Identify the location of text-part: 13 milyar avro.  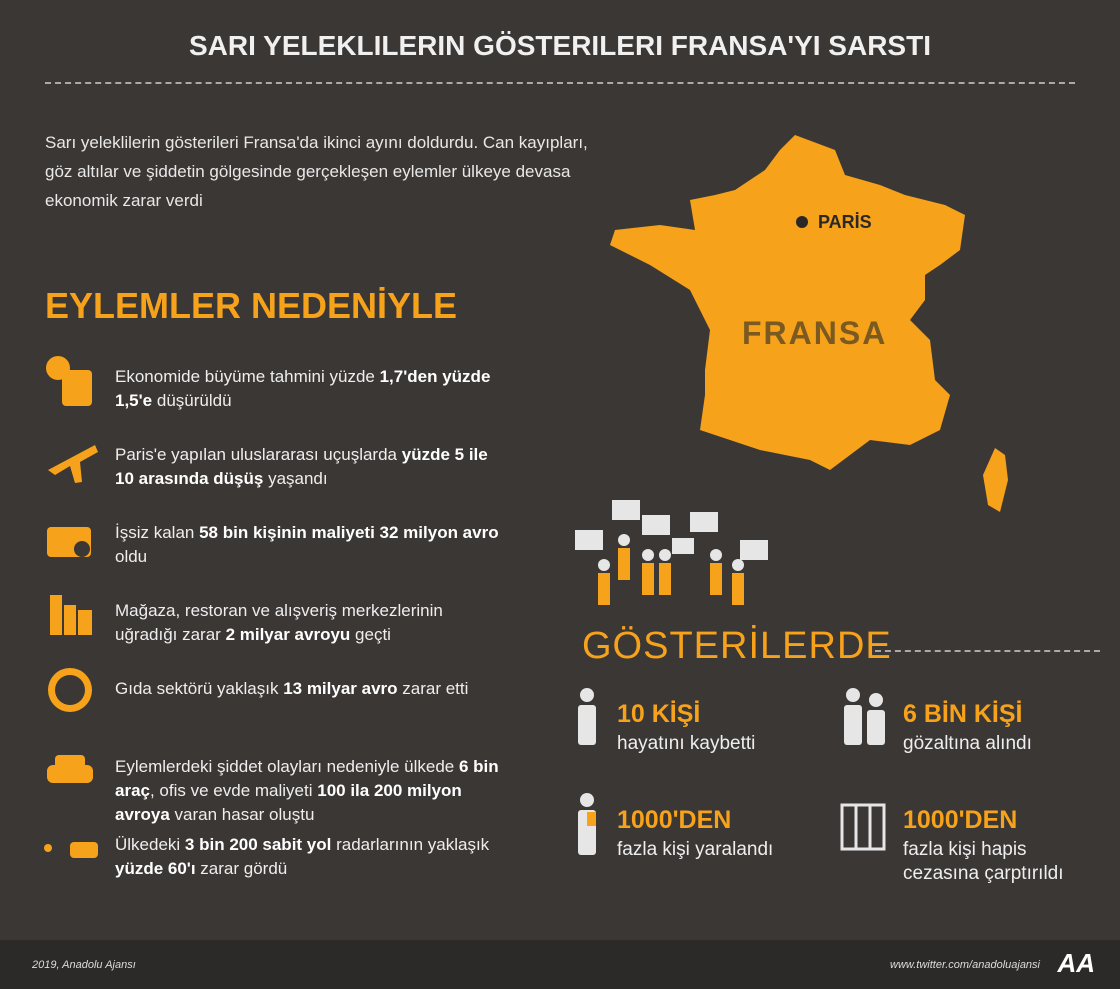
(340, 688).